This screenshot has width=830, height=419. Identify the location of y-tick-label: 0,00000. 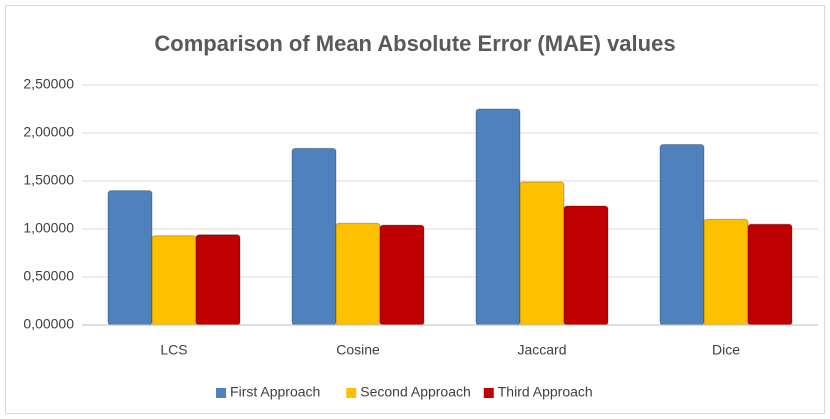
(48, 324).